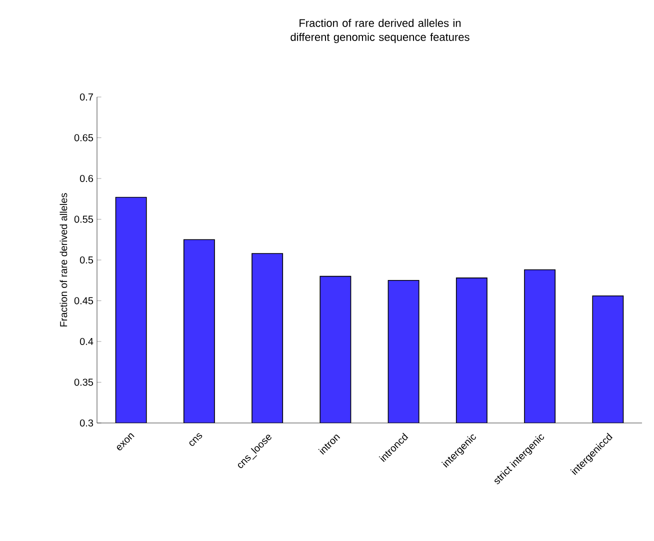 The image size is (654, 541). I want to click on y-tick-label: 0.6, so click(87, 178).